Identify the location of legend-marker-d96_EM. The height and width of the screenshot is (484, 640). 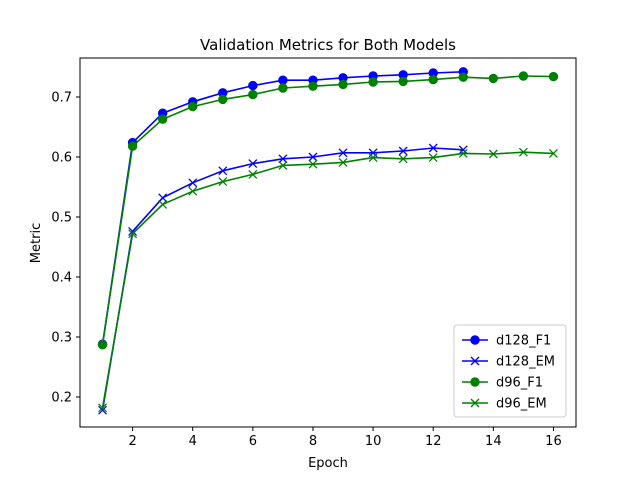
(475, 403).